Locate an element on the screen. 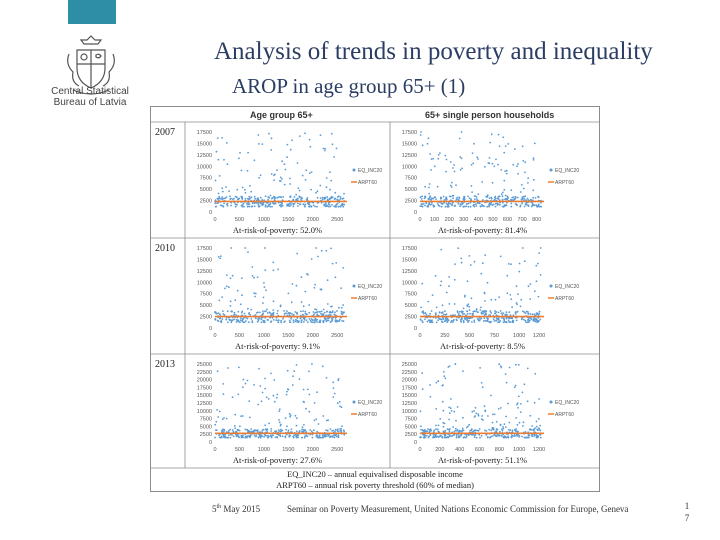 This screenshot has height=540, width=720. x-tick-label: 750 is located at coordinates (494, 336).